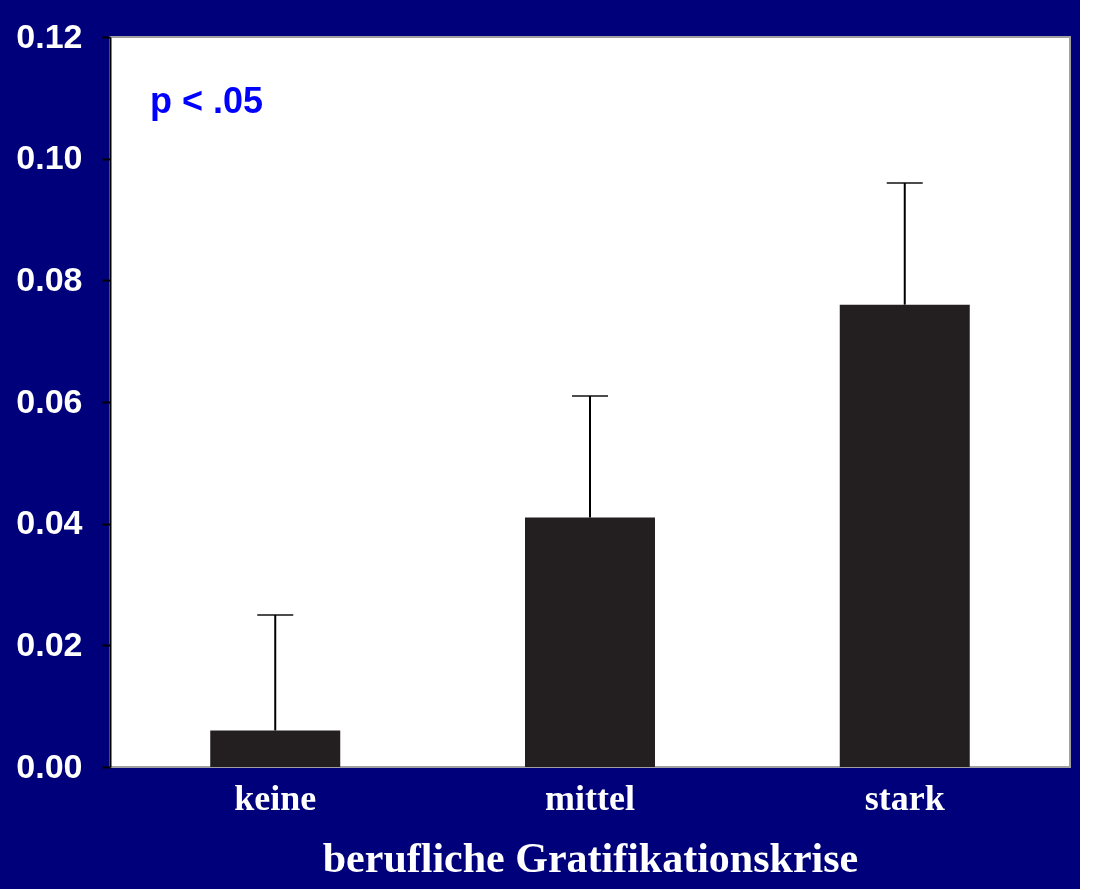 This screenshot has height=890, width=1112. I want to click on y-tick-label: 0.10, so click(49, 157).